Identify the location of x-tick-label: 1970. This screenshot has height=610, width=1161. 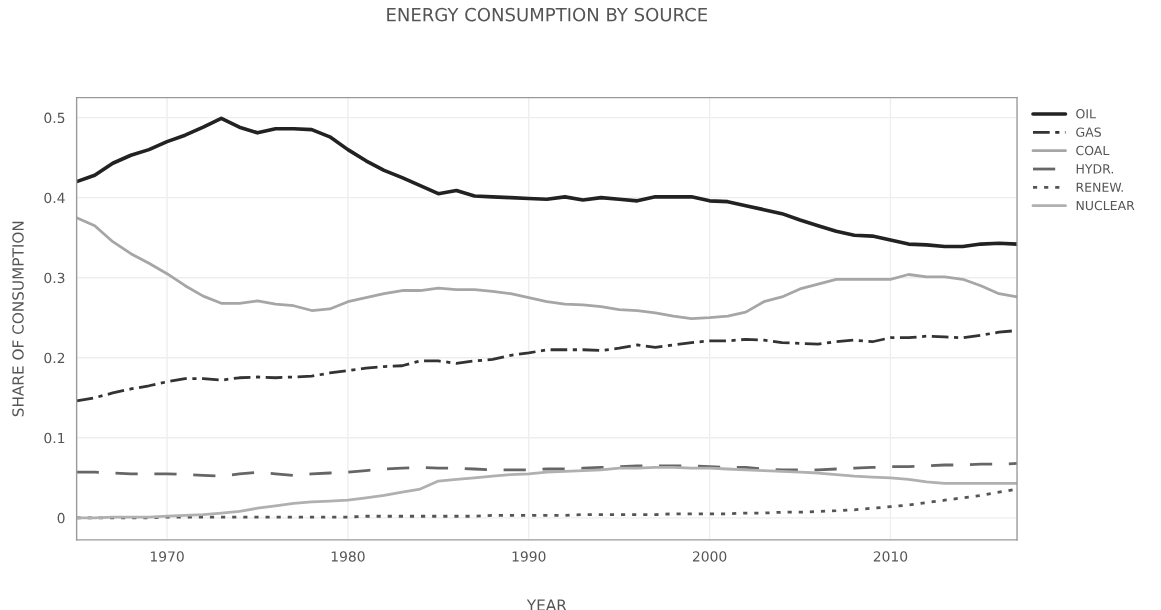
(167, 556).